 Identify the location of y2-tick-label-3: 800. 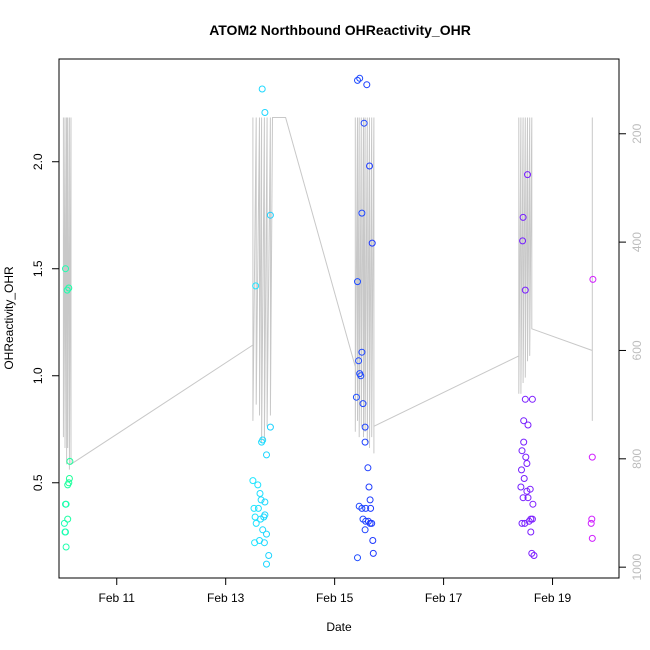
(637, 458).